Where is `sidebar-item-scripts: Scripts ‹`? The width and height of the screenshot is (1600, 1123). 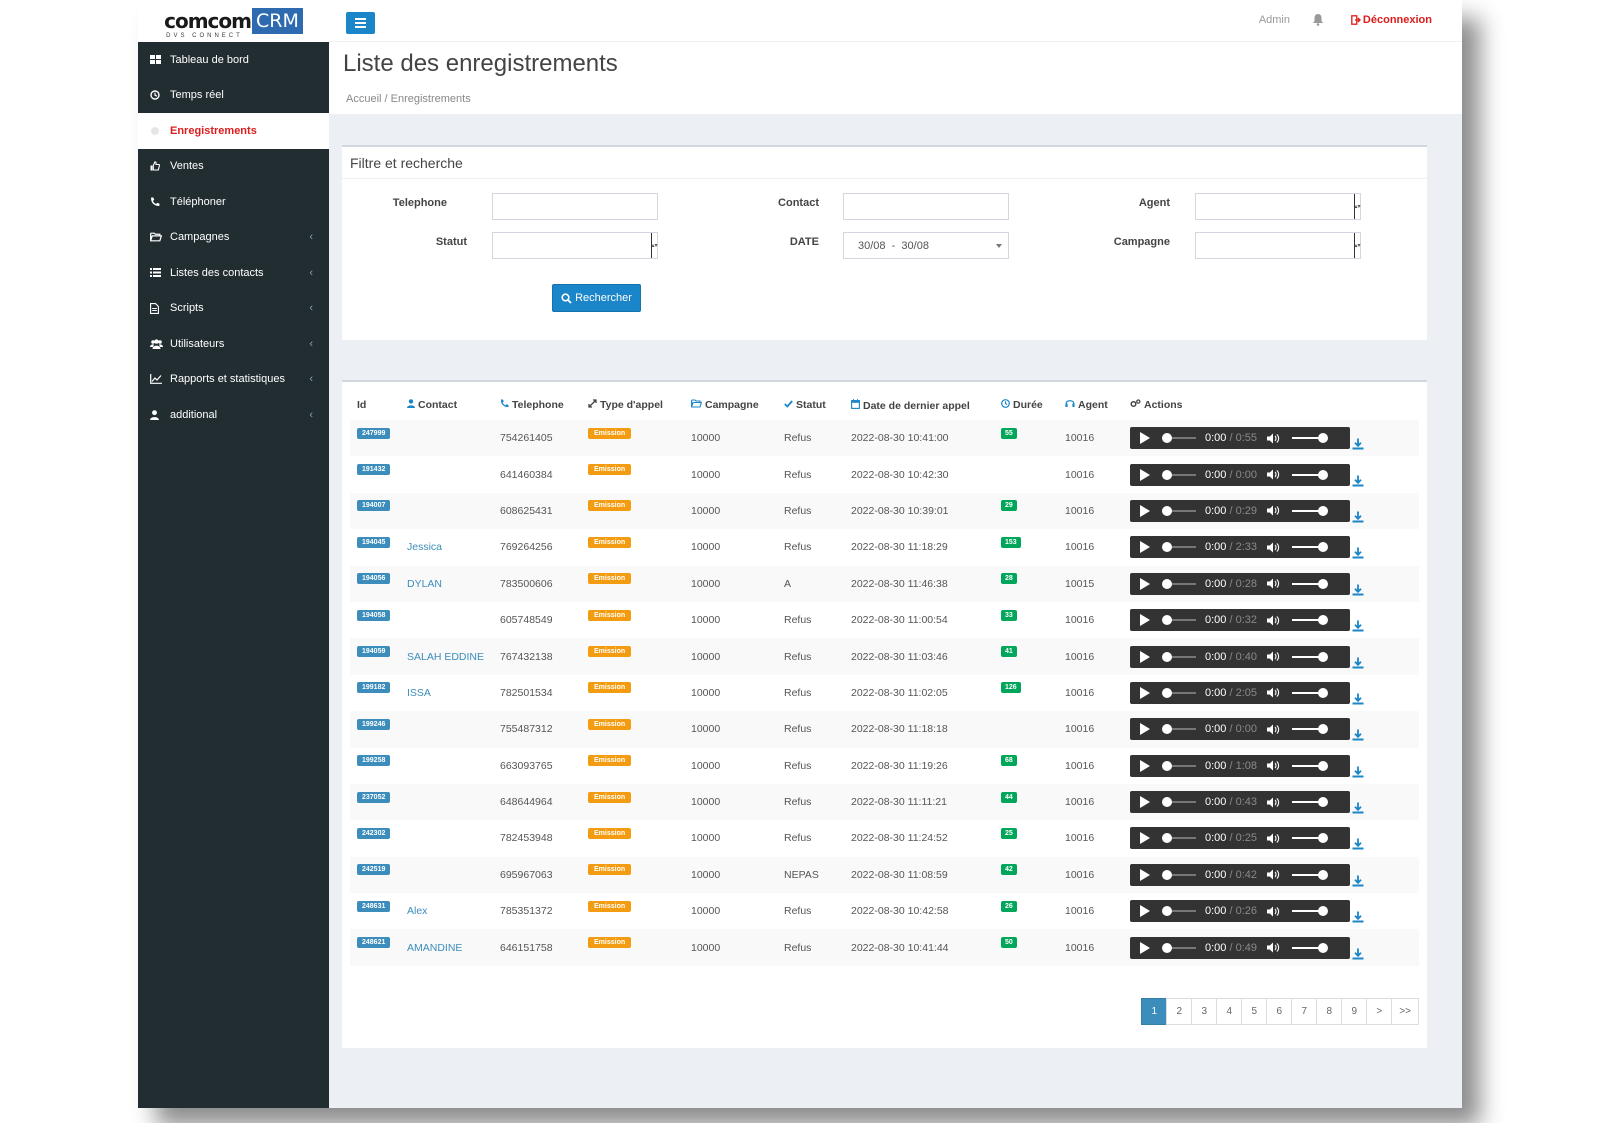
sidebar-item-scripts: Scripts ‹ is located at coordinates (233, 309).